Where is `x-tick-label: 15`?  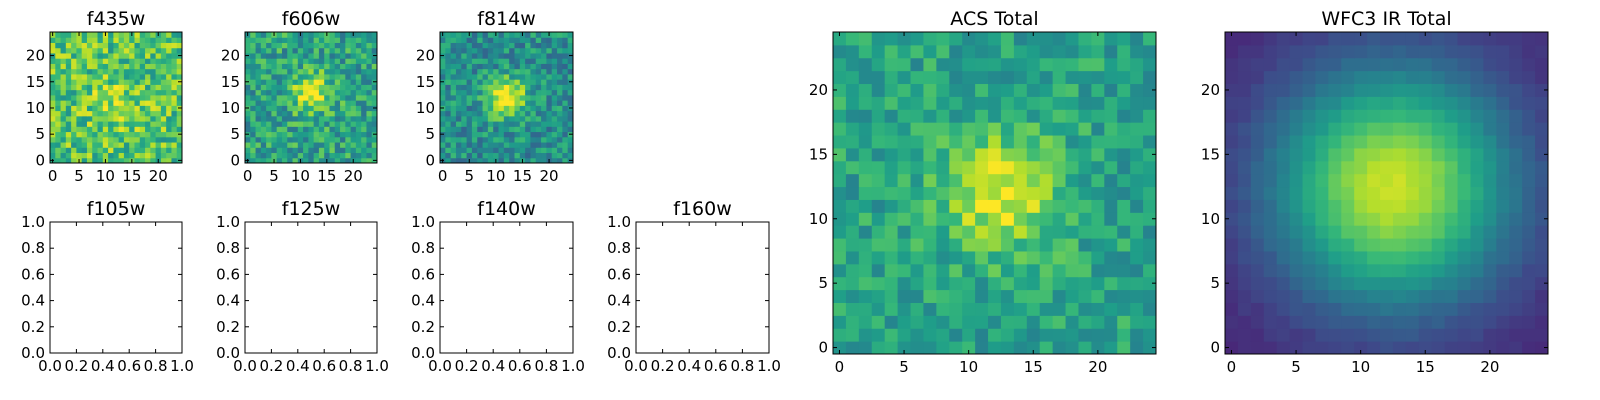
x-tick-label: 15 is located at coordinates (326, 176).